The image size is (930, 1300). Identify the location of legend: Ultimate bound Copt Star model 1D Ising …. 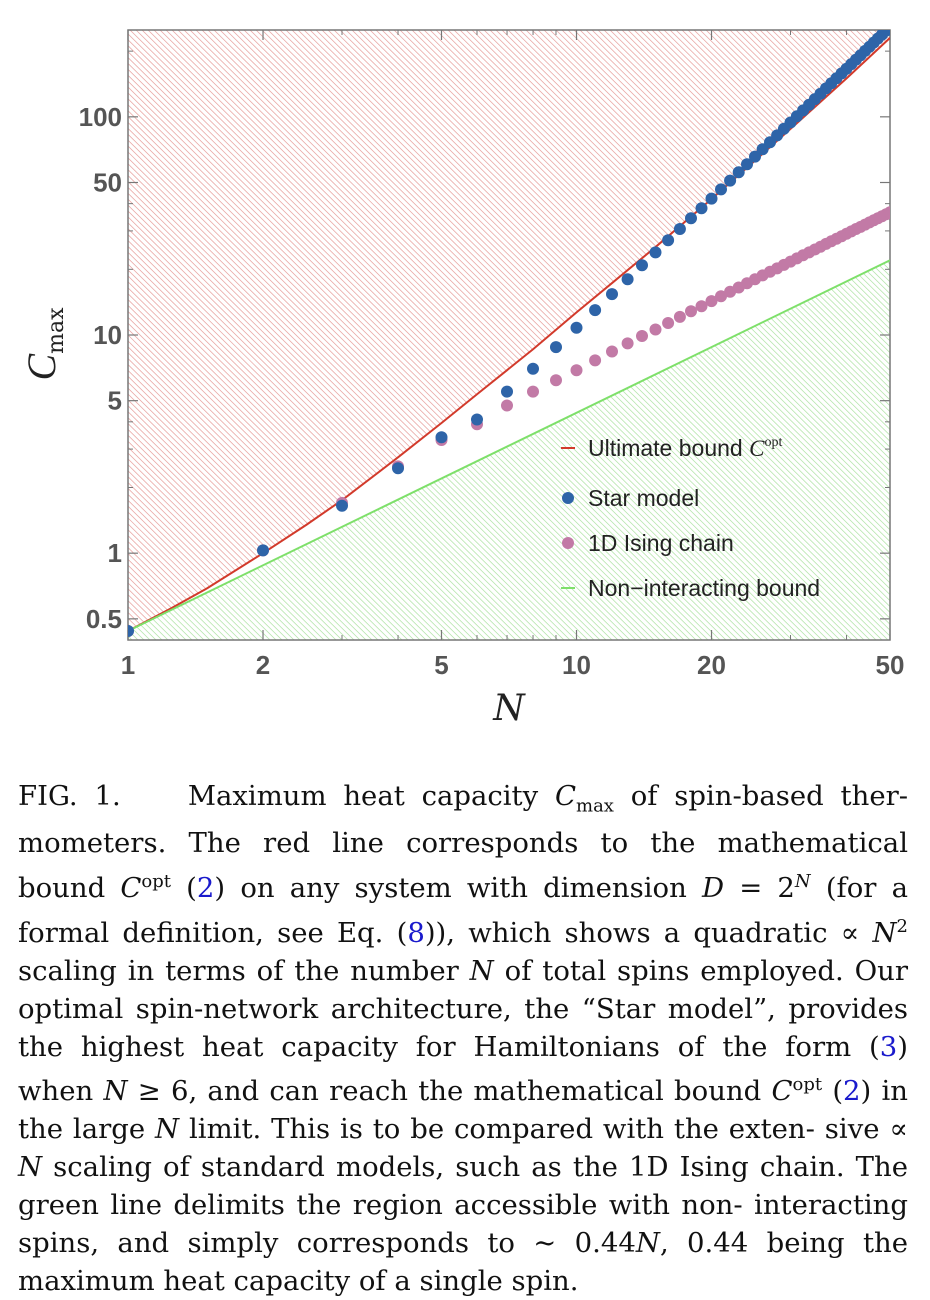
(690, 518).